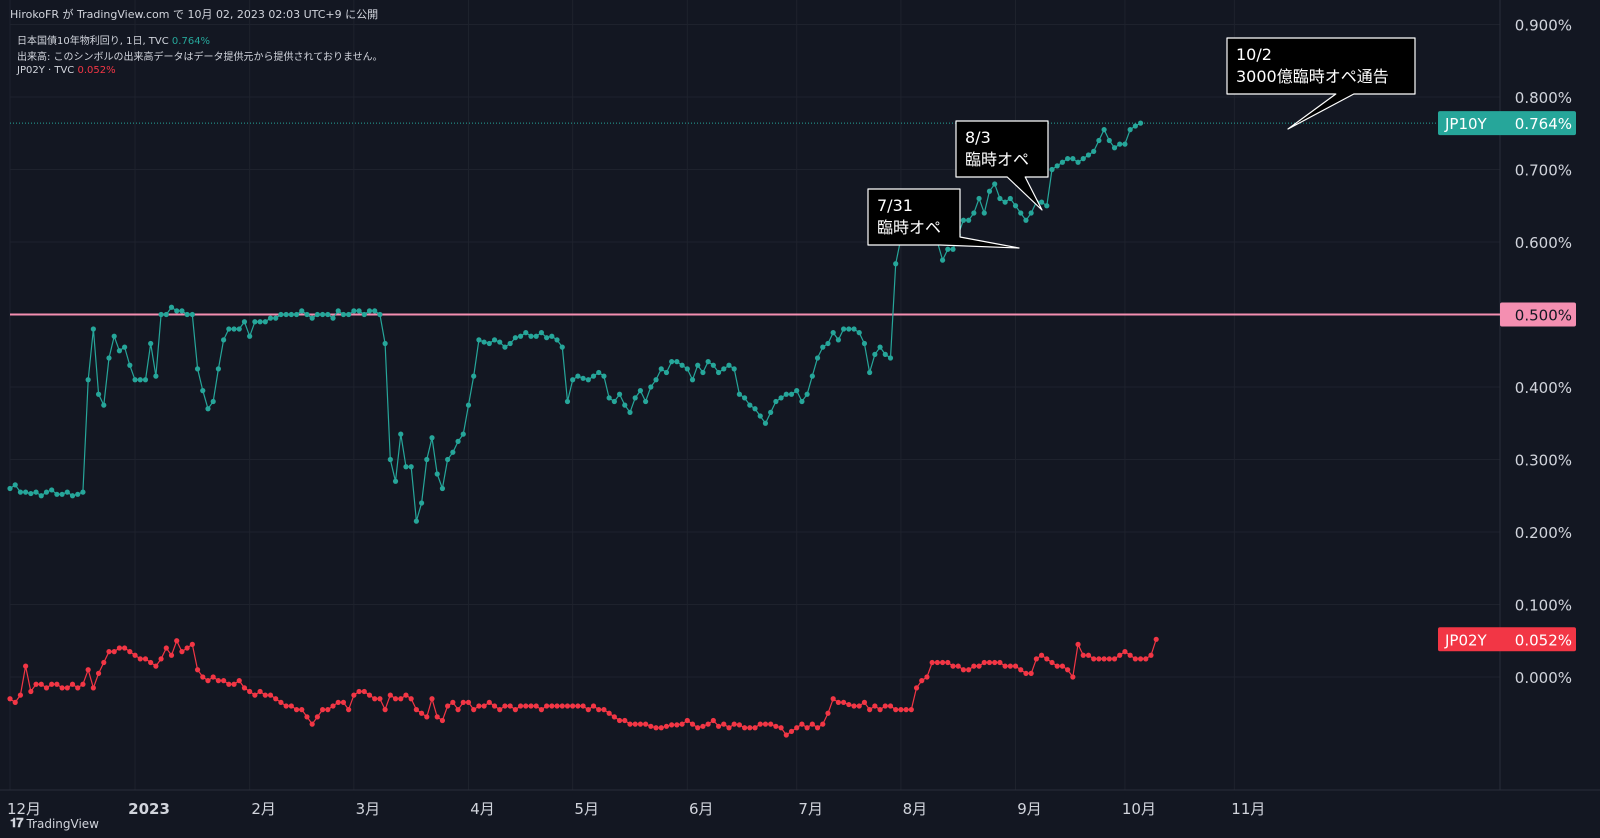  What do you see at coordinates (66, 70) in the screenshot?
I see `legend-second: JP02Y · TVC 0.052%` at bounding box center [66, 70].